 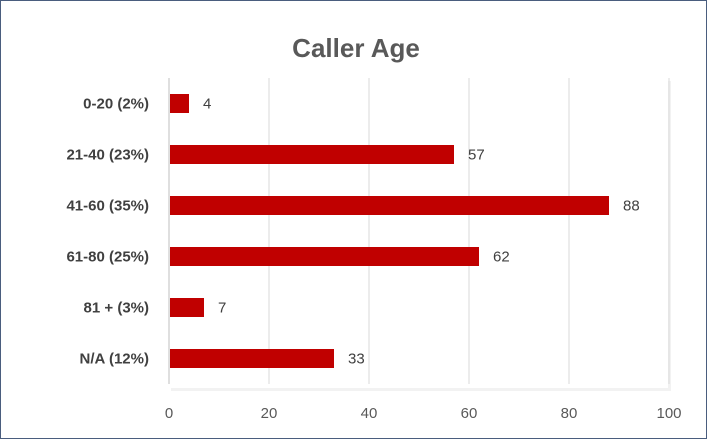 What do you see at coordinates (222, 308) in the screenshot?
I see `data-label: 7` at bounding box center [222, 308].